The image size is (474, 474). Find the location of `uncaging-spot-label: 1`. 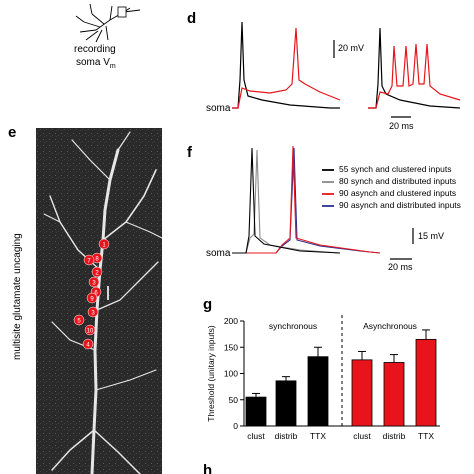

uncaging-spot-label: 1 is located at coordinates (104, 245).